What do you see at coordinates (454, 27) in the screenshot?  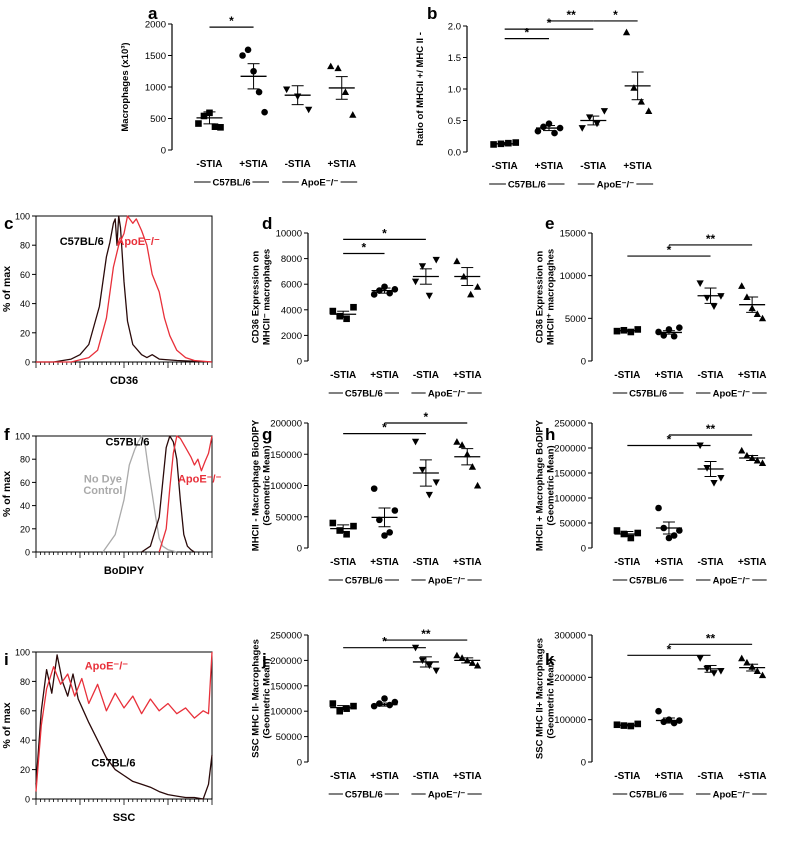 I see `y-tick-label: 2.0` at bounding box center [454, 27].